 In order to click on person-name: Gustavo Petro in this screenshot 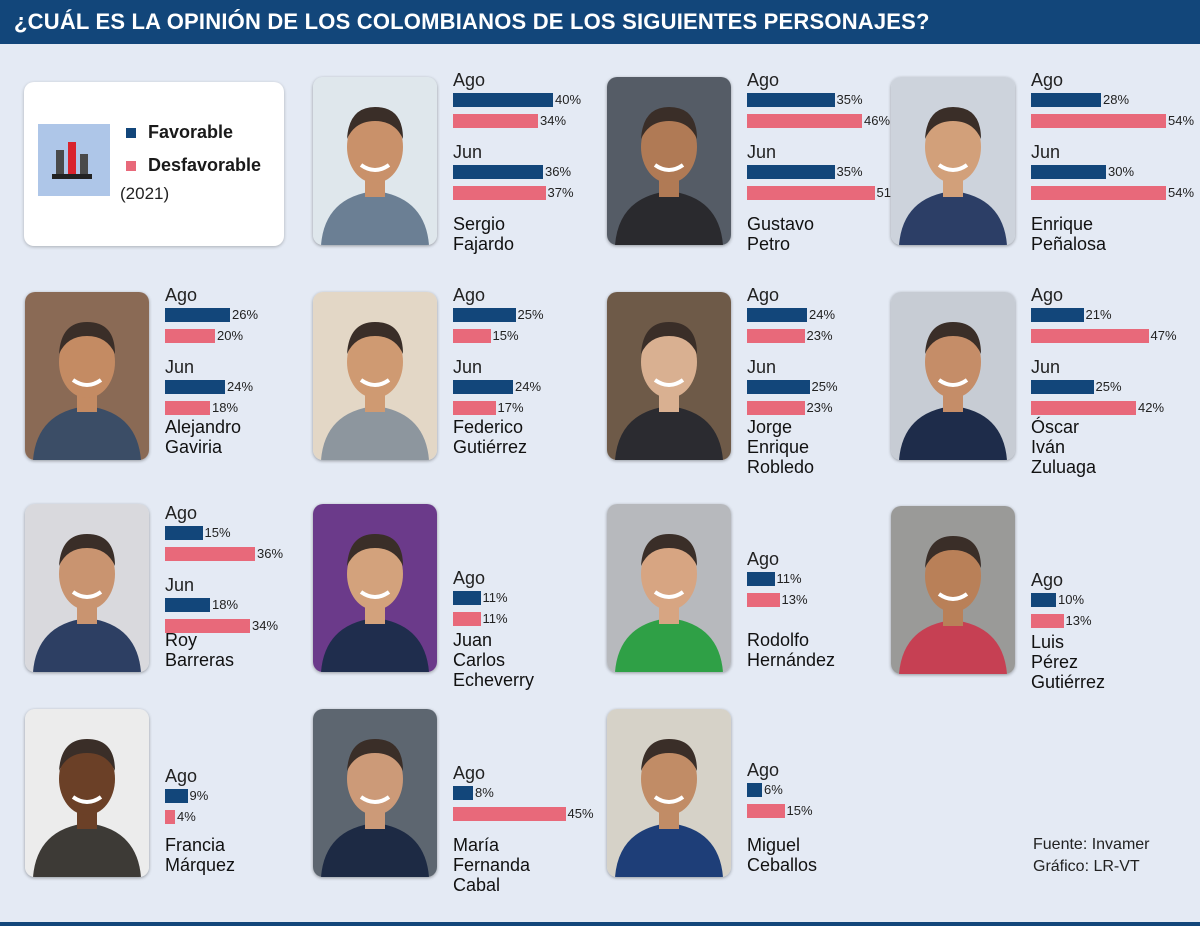, I will do `click(780, 234)`.